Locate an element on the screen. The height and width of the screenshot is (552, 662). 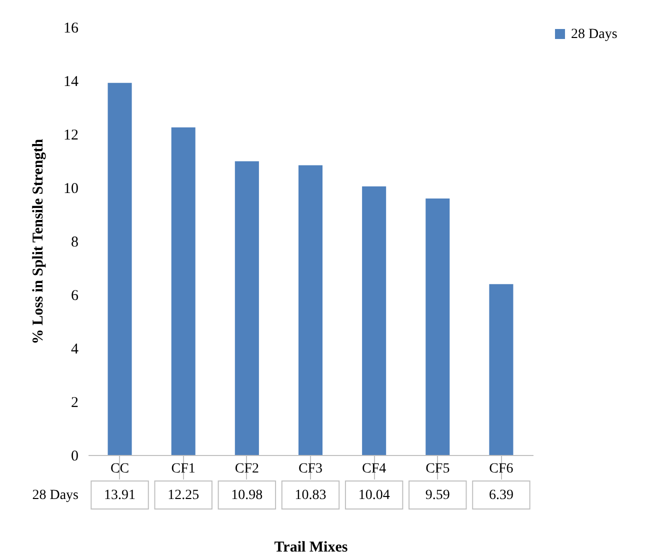
data-label: 13.91 is located at coordinates (120, 495).